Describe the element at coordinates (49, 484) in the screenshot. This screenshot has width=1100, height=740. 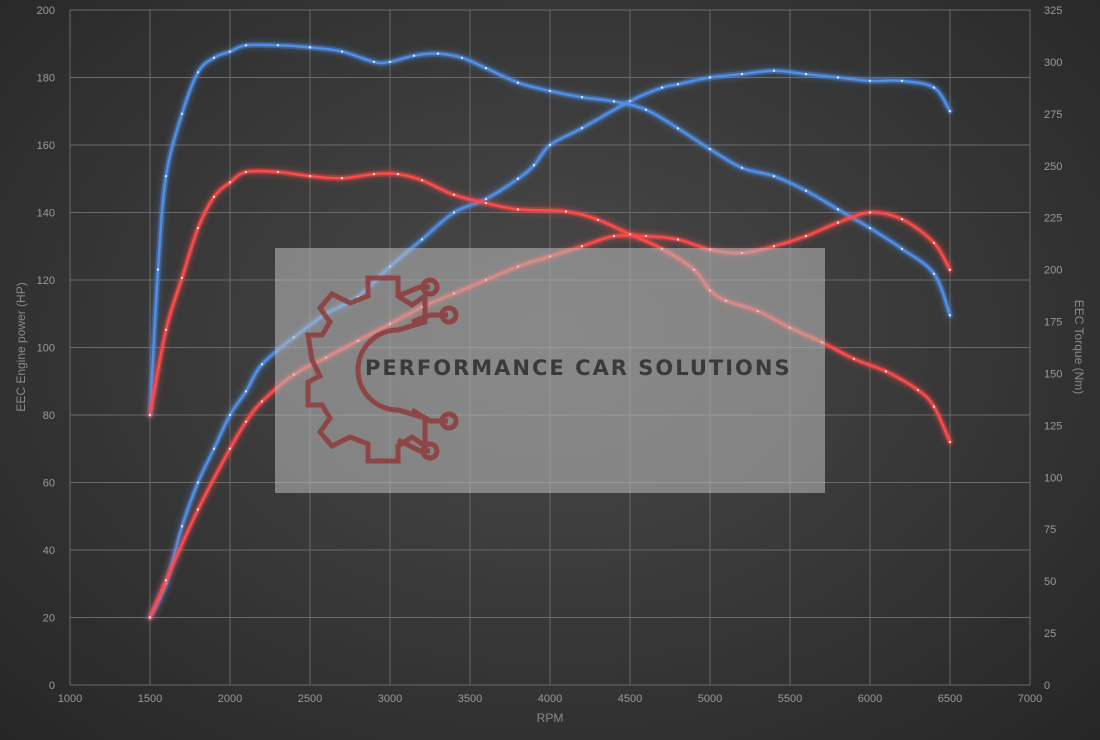
I see `y-left-tick-label: 60` at that location.